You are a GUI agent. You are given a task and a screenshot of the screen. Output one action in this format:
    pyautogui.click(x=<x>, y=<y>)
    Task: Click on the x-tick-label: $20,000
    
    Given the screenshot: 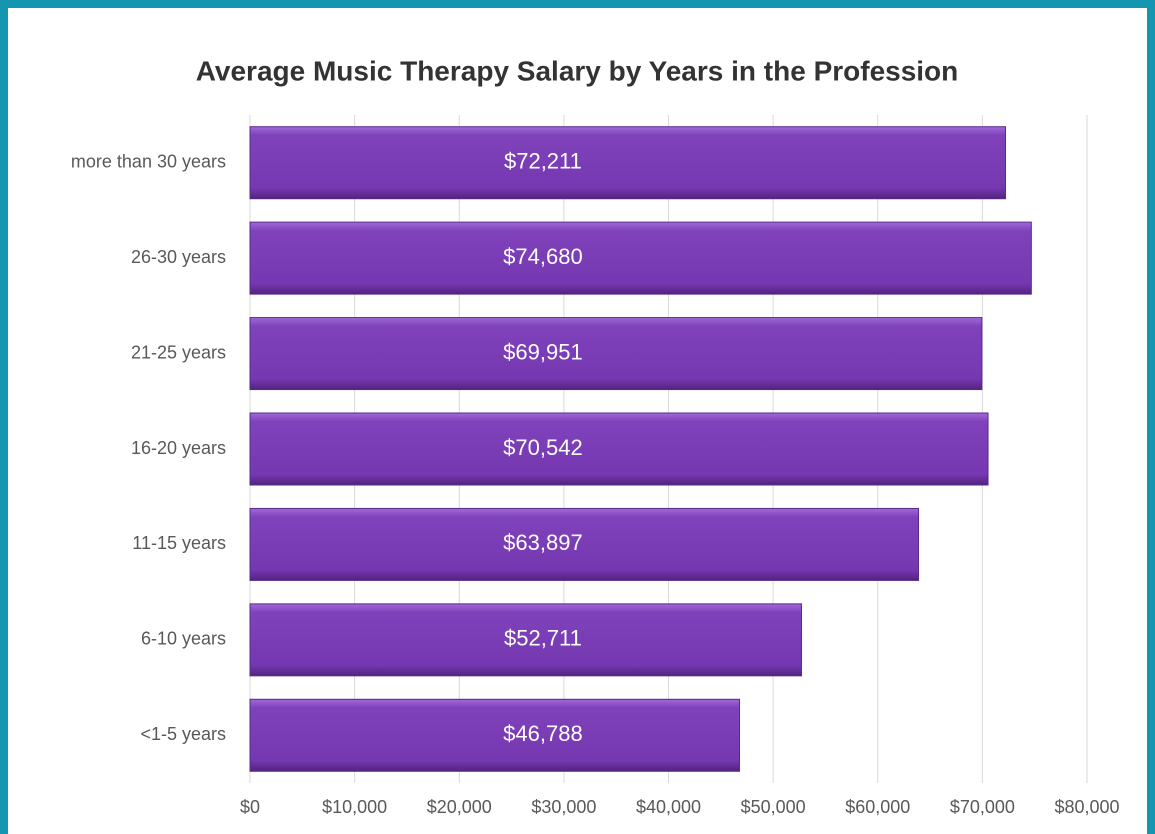 What is the action you would take?
    pyautogui.click(x=459, y=807)
    